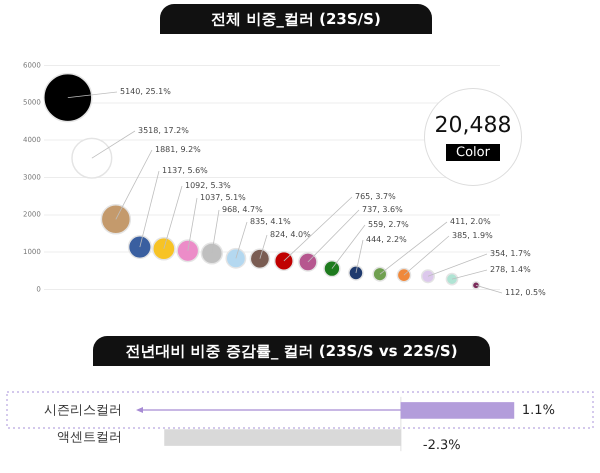 The width and height of the screenshot is (600, 473). I want to click on data-label: 3518, 17.2%, so click(164, 131).